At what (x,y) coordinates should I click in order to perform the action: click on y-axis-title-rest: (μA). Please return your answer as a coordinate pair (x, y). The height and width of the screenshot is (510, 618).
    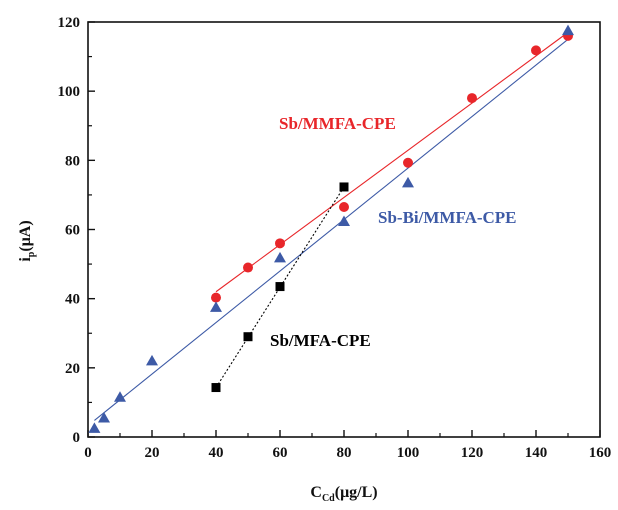
    Looking at the image, I should click on (25, 235).